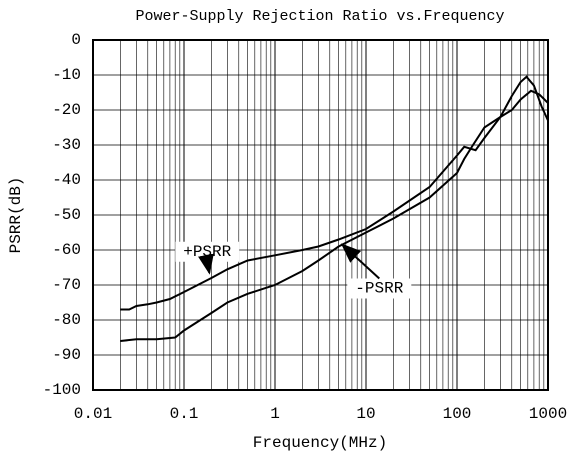 This screenshot has width=570, height=461. Describe the element at coordinates (275, 414) in the screenshot. I see `x-tick-label: 1` at that location.